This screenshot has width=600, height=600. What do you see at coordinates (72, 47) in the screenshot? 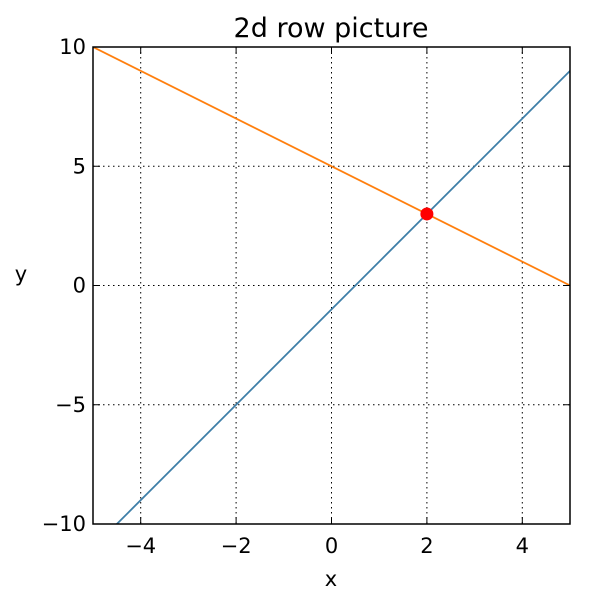
I see `y-tick-label: 10` at bounding box center [72, 47].